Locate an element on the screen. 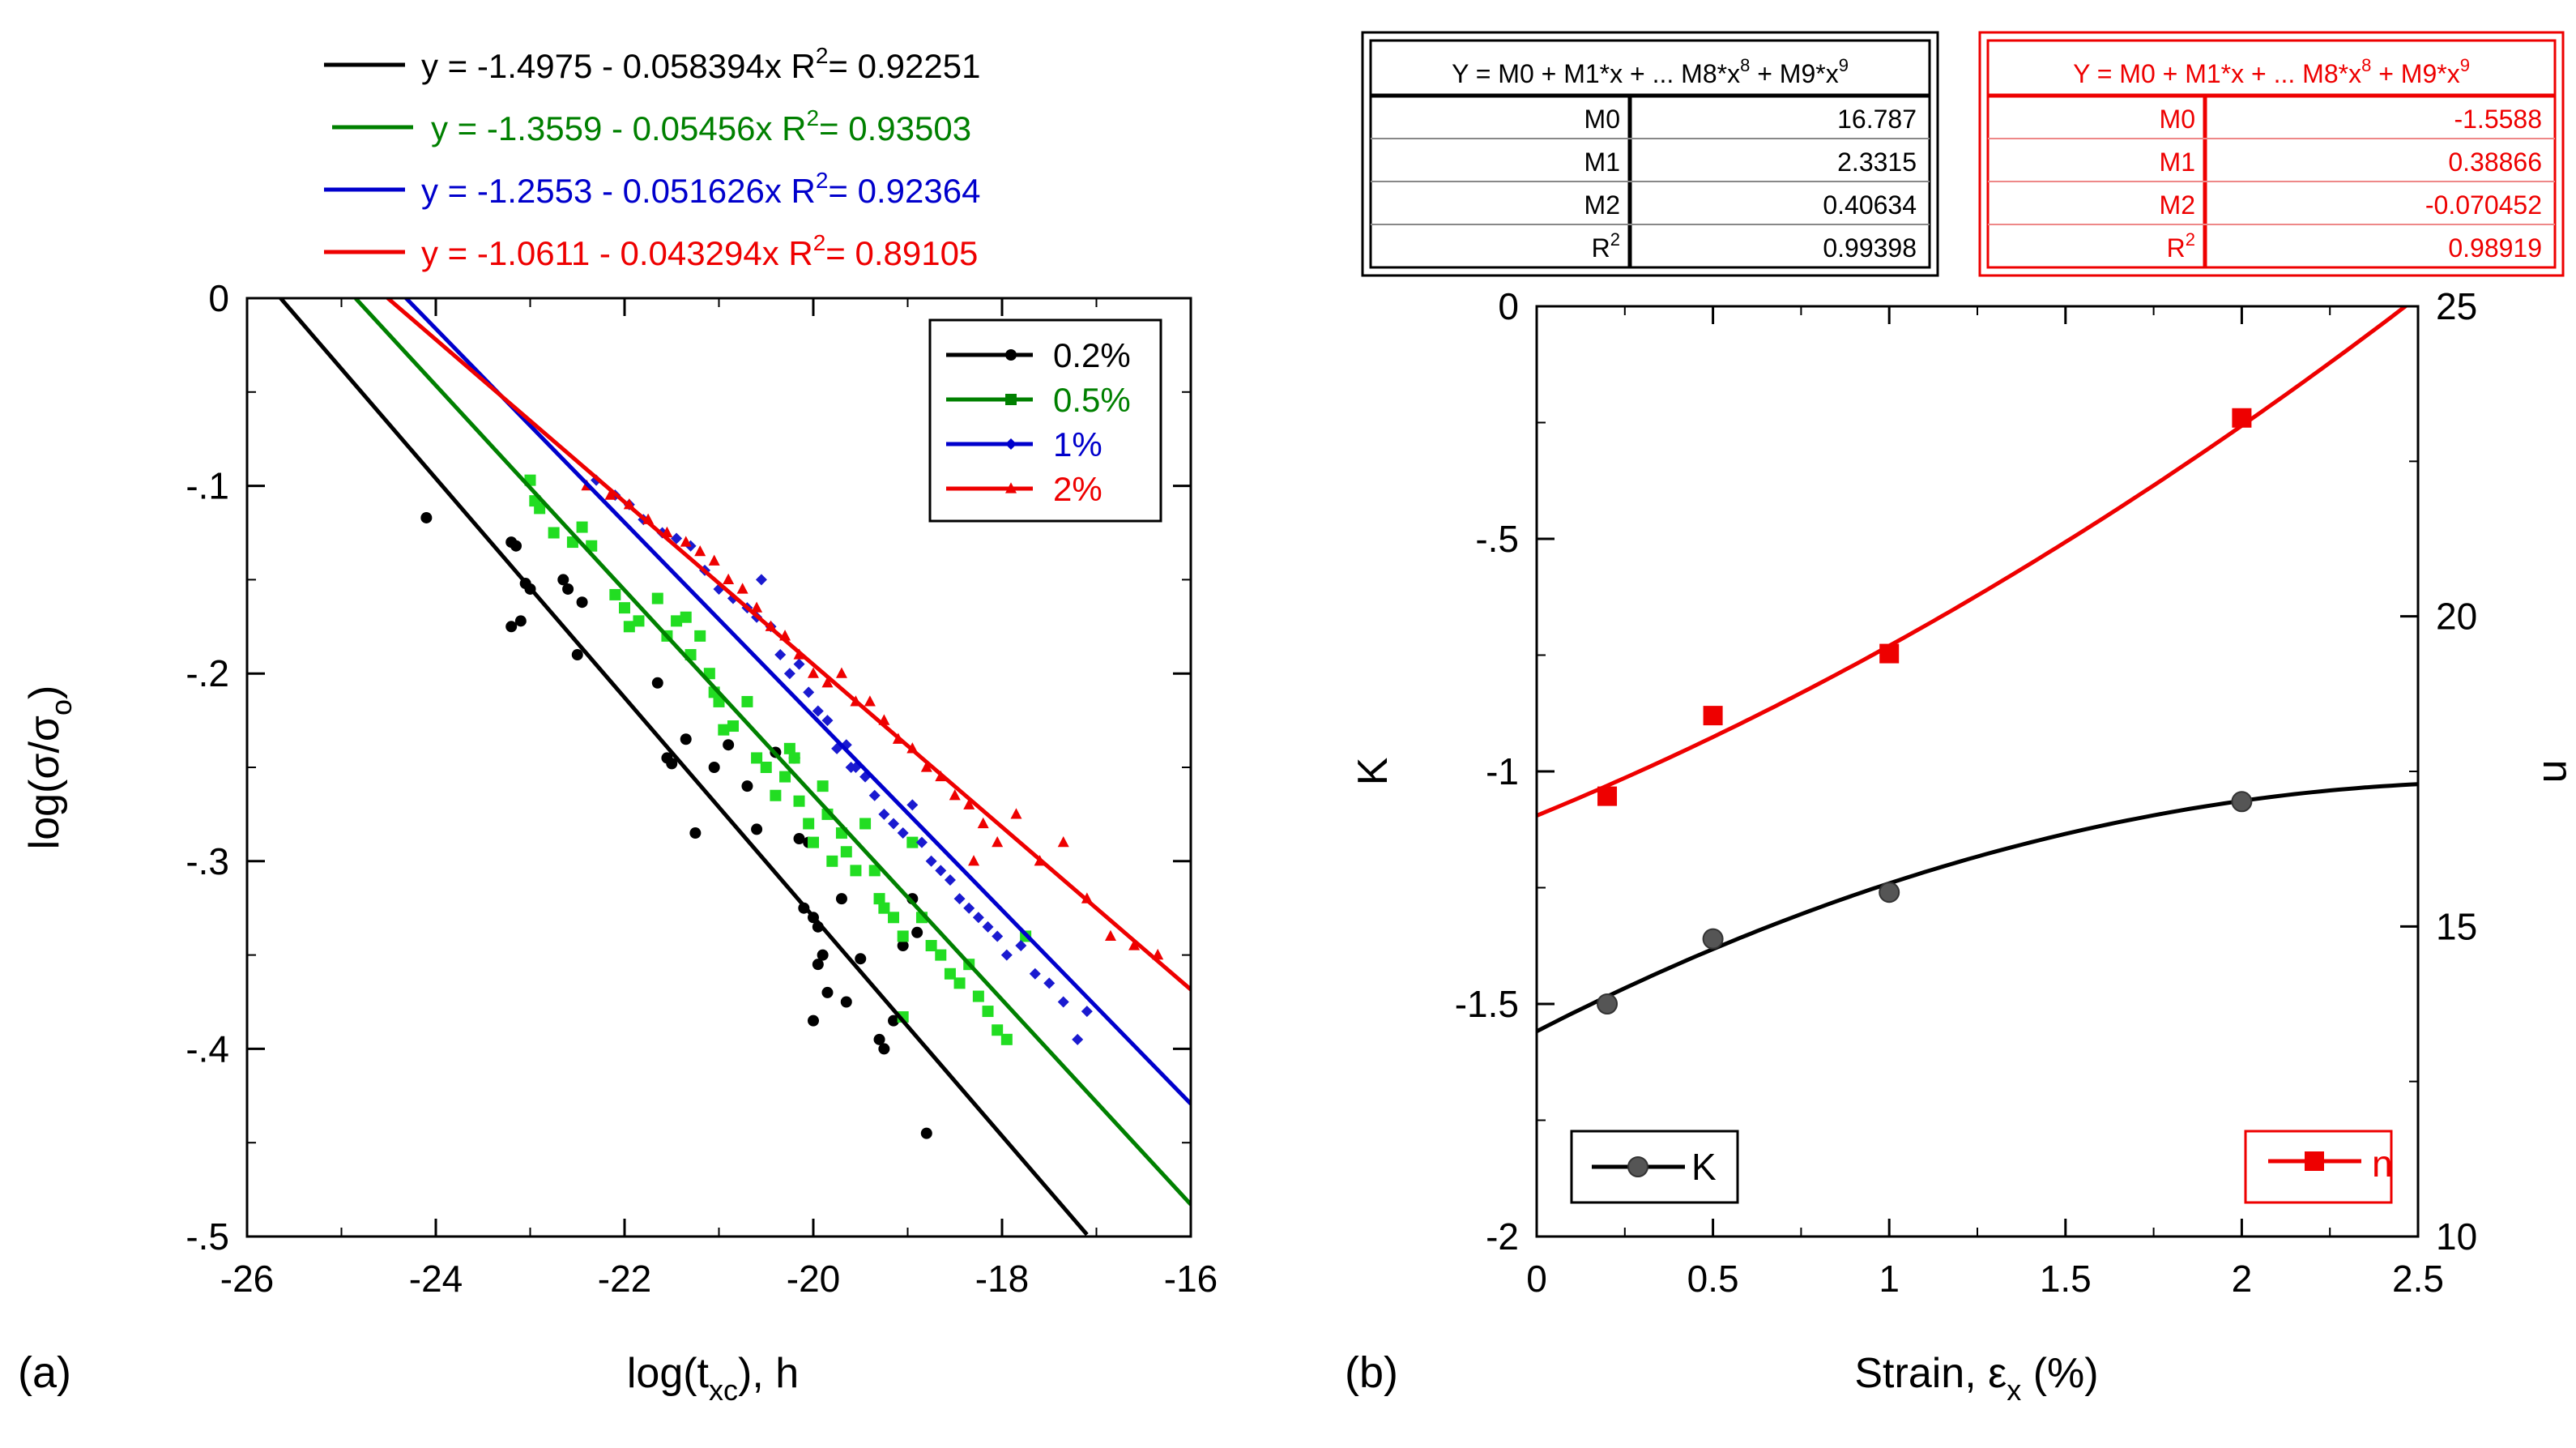 The height and width of the screenshot is (1448, 2576). fit-equation: y = -1.2553 - 0.051626x R2= 0.92364 is located at coordinates (652, 189).